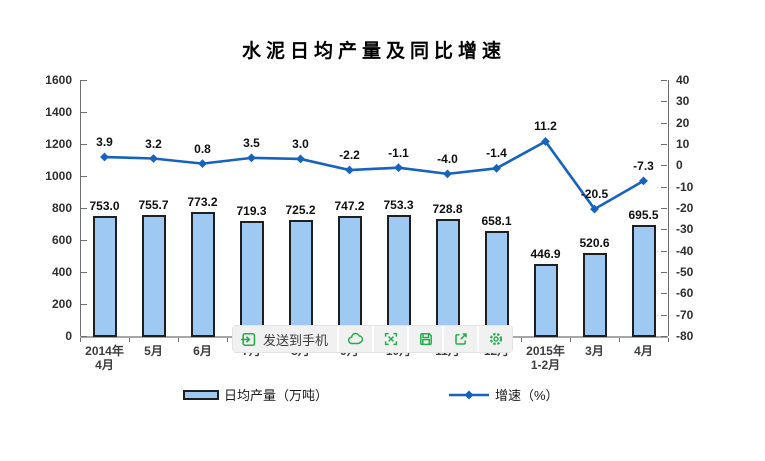 This screenshot has height=461, width=765. What do you see at coordinates (643, 165) in the screenshot?
I see `line-value-label: -7.3` at bounding box center [643, 165].